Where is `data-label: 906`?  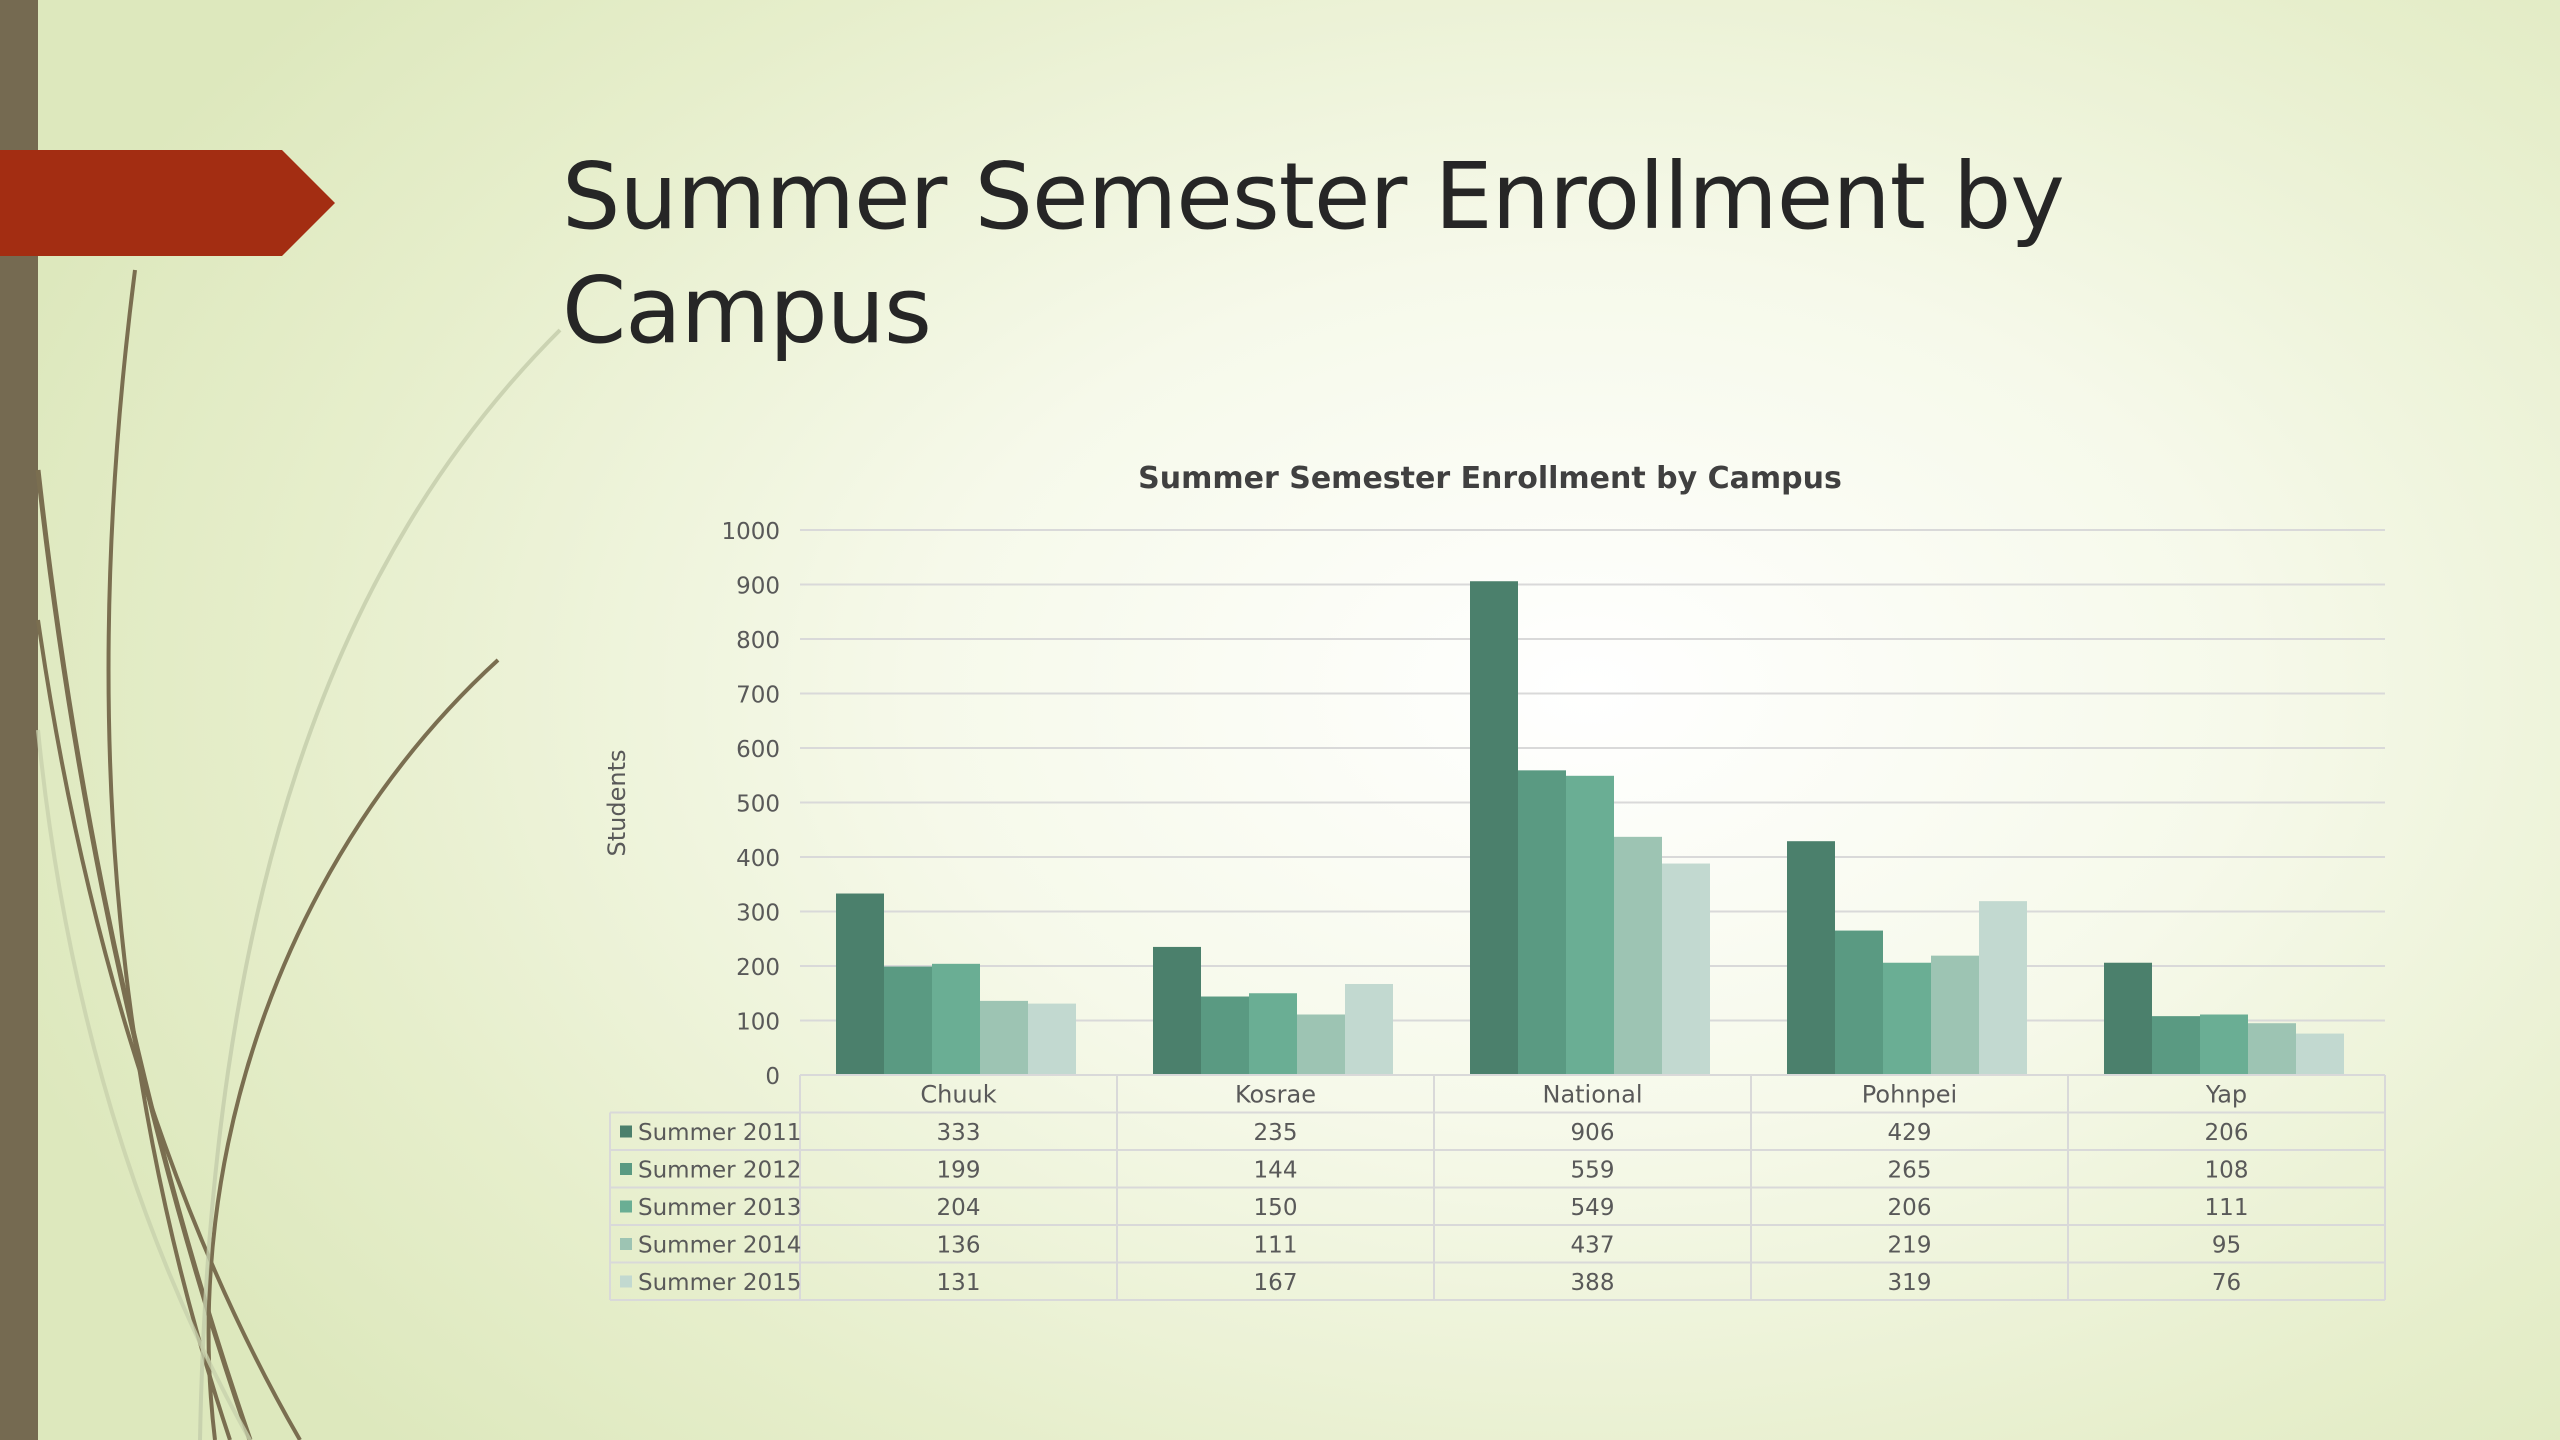 data-label: 906 is located at coordinates (1593, 1133).